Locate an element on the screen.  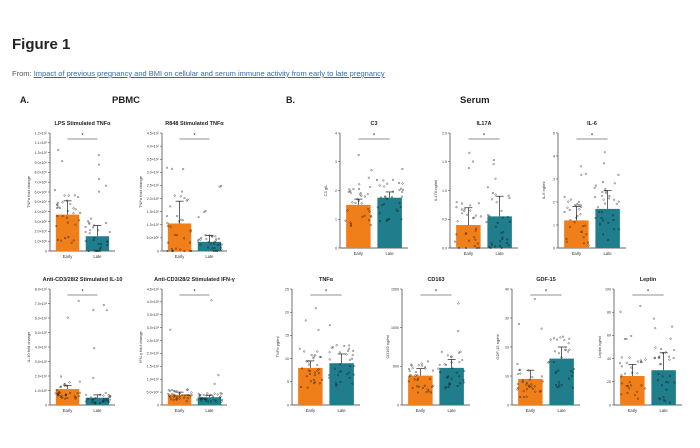
chart-5-sig-star: * is located at coordinates (374, 137).